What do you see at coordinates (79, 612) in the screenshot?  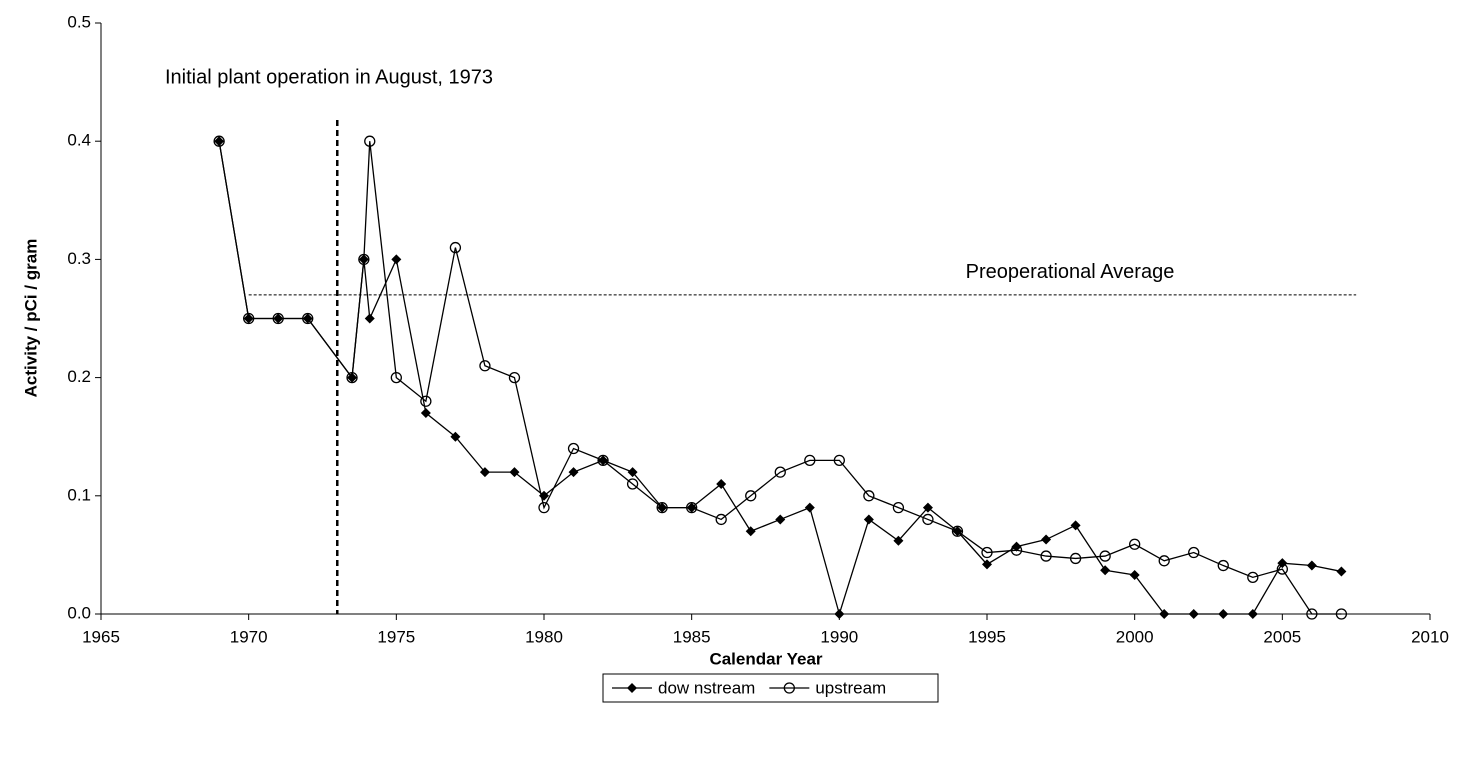 I see `y-tick-label: 0.0` at bounding box center [79, 612].